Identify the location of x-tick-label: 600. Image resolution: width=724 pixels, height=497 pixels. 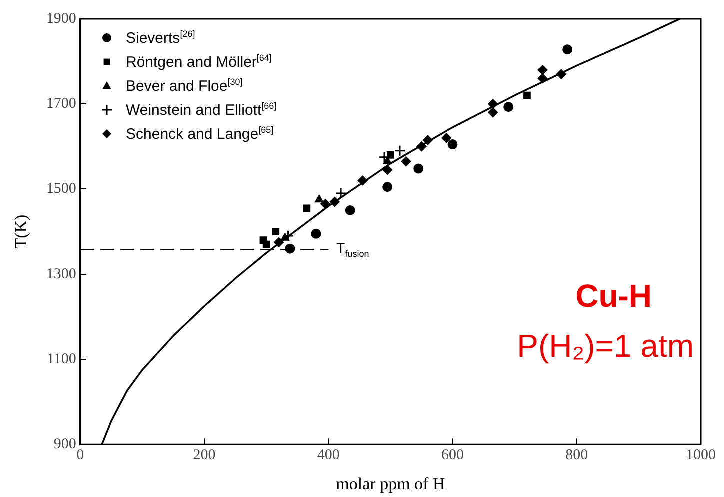
(453, 456).